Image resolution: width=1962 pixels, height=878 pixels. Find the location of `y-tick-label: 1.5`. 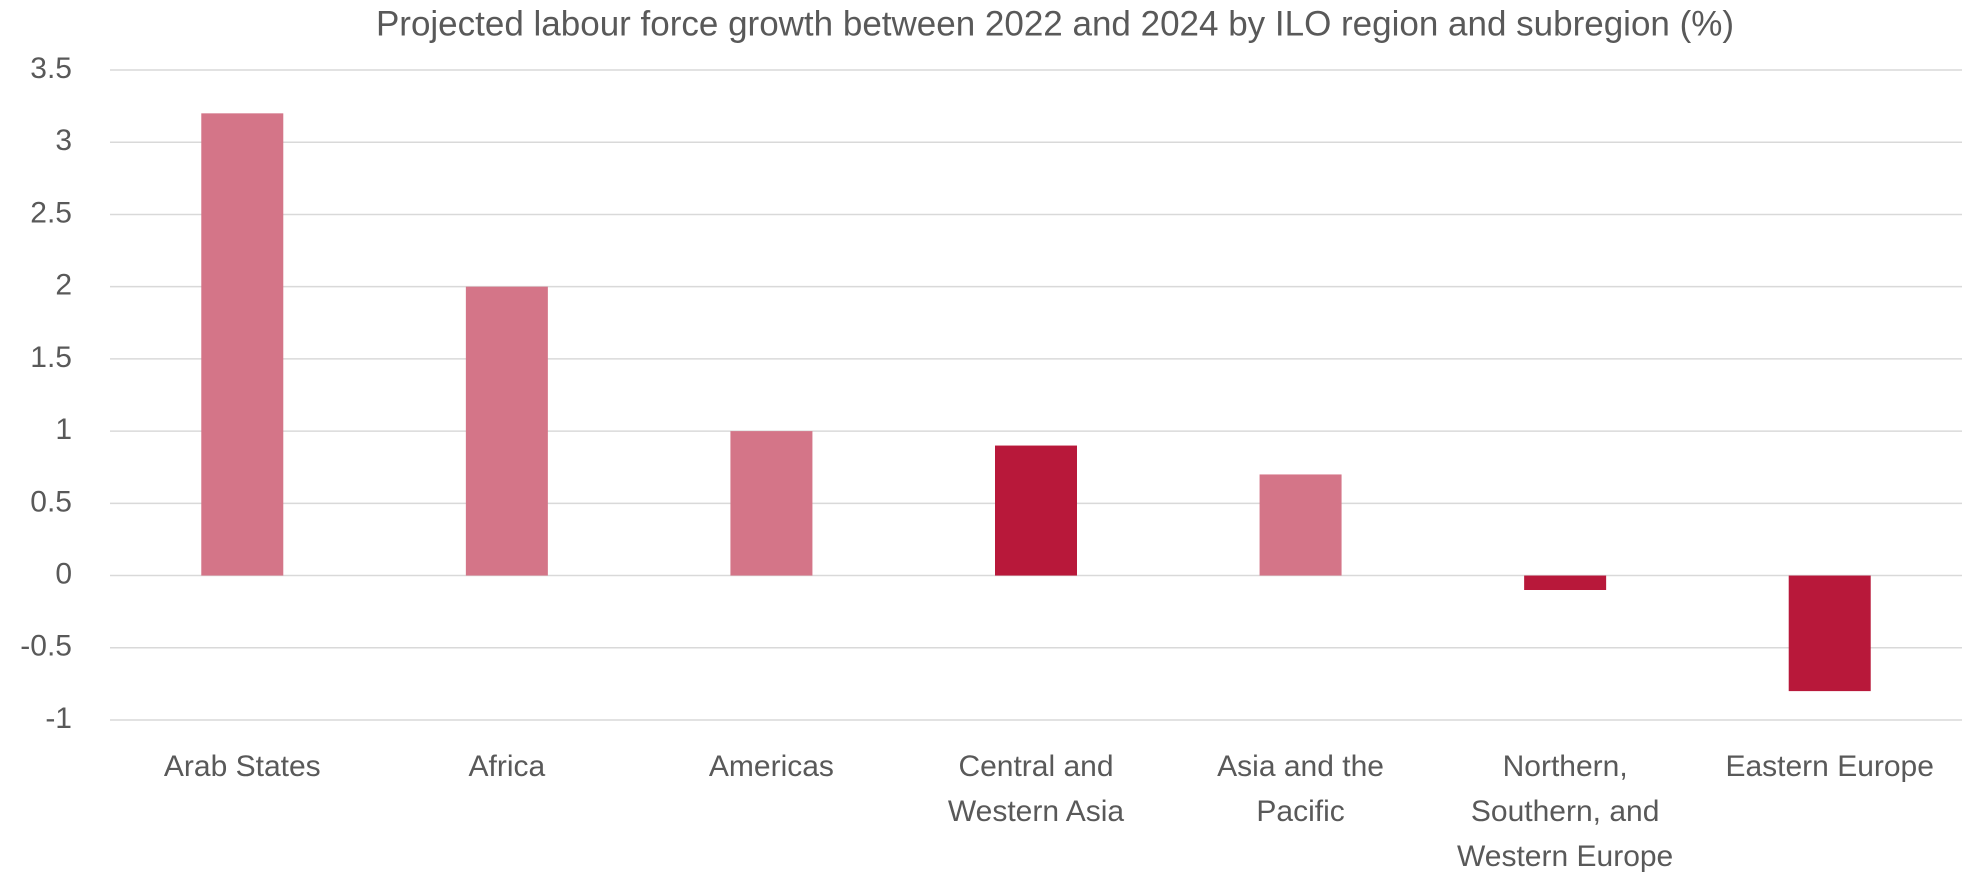

y-tick-label: 1.5 is located at coordinates (51, 357).